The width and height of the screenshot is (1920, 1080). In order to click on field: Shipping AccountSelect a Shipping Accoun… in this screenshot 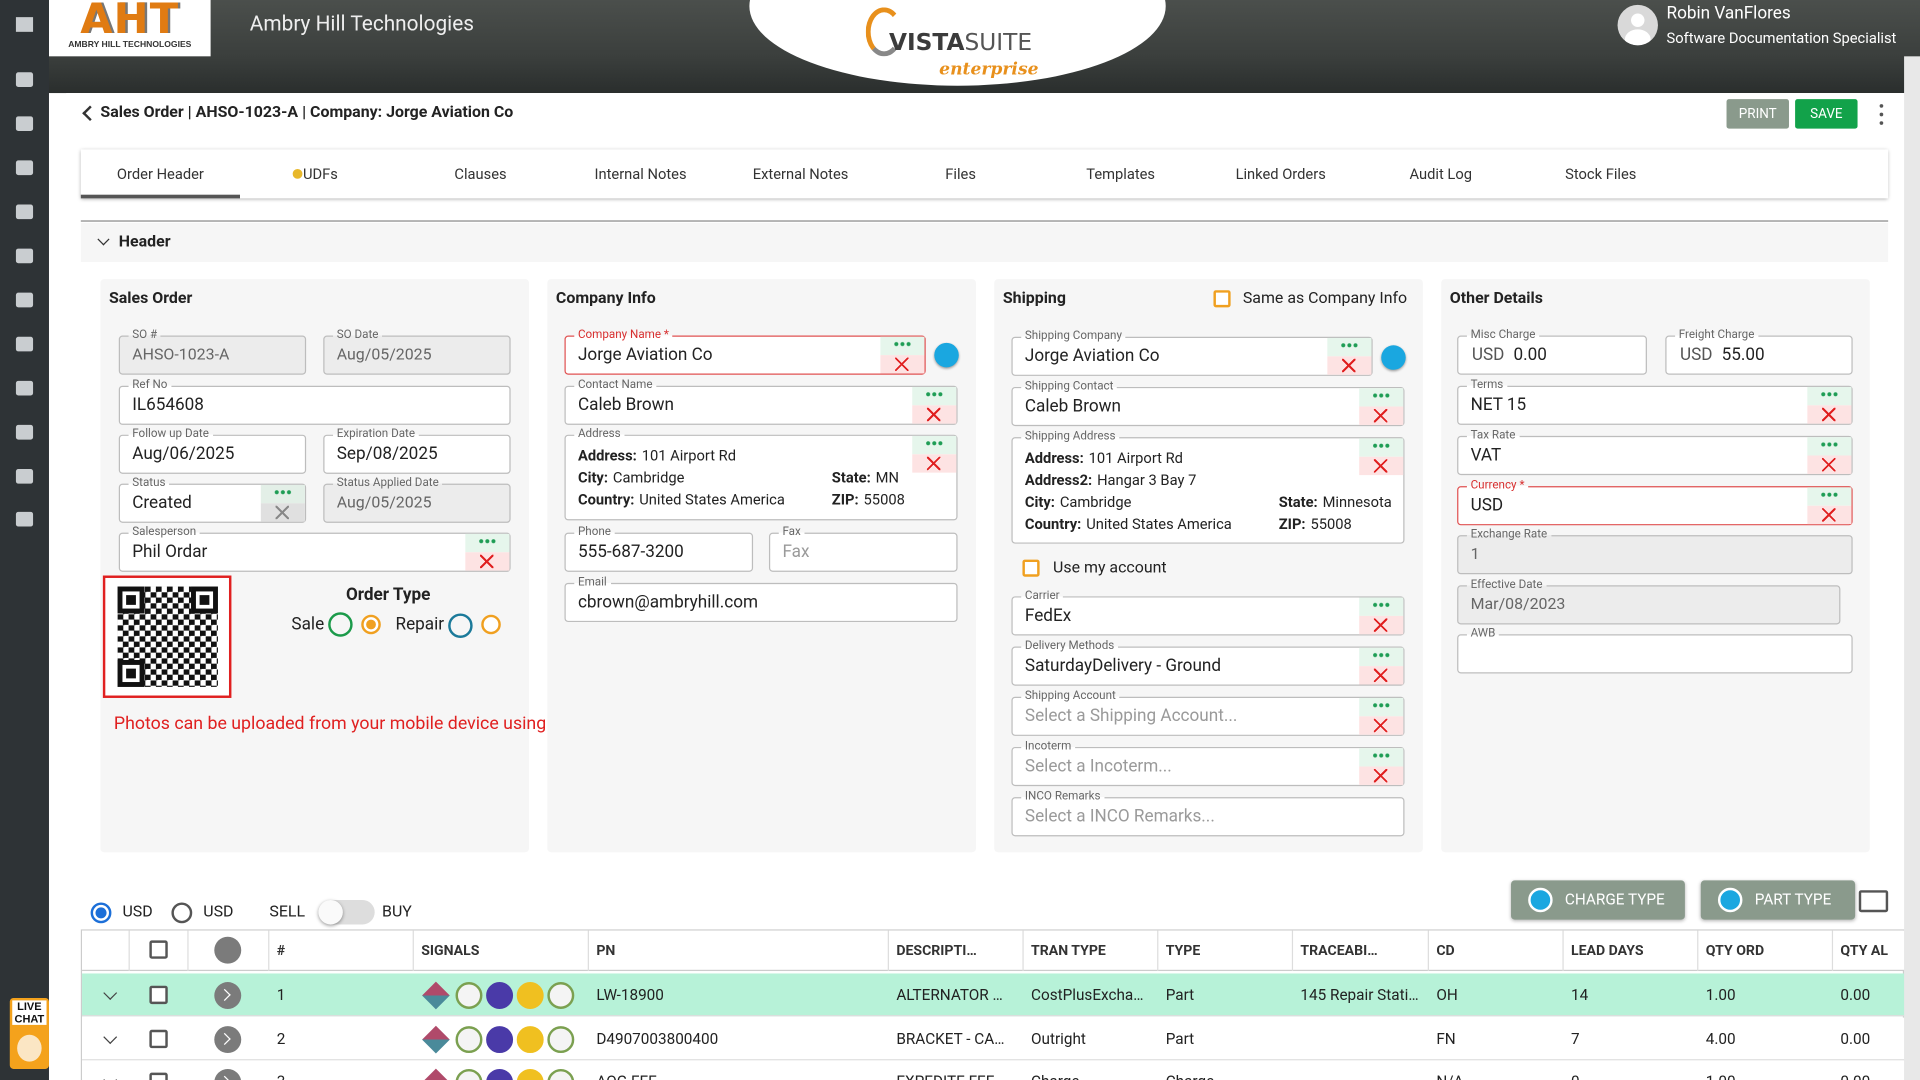, I will do `click(1207, 716)`.